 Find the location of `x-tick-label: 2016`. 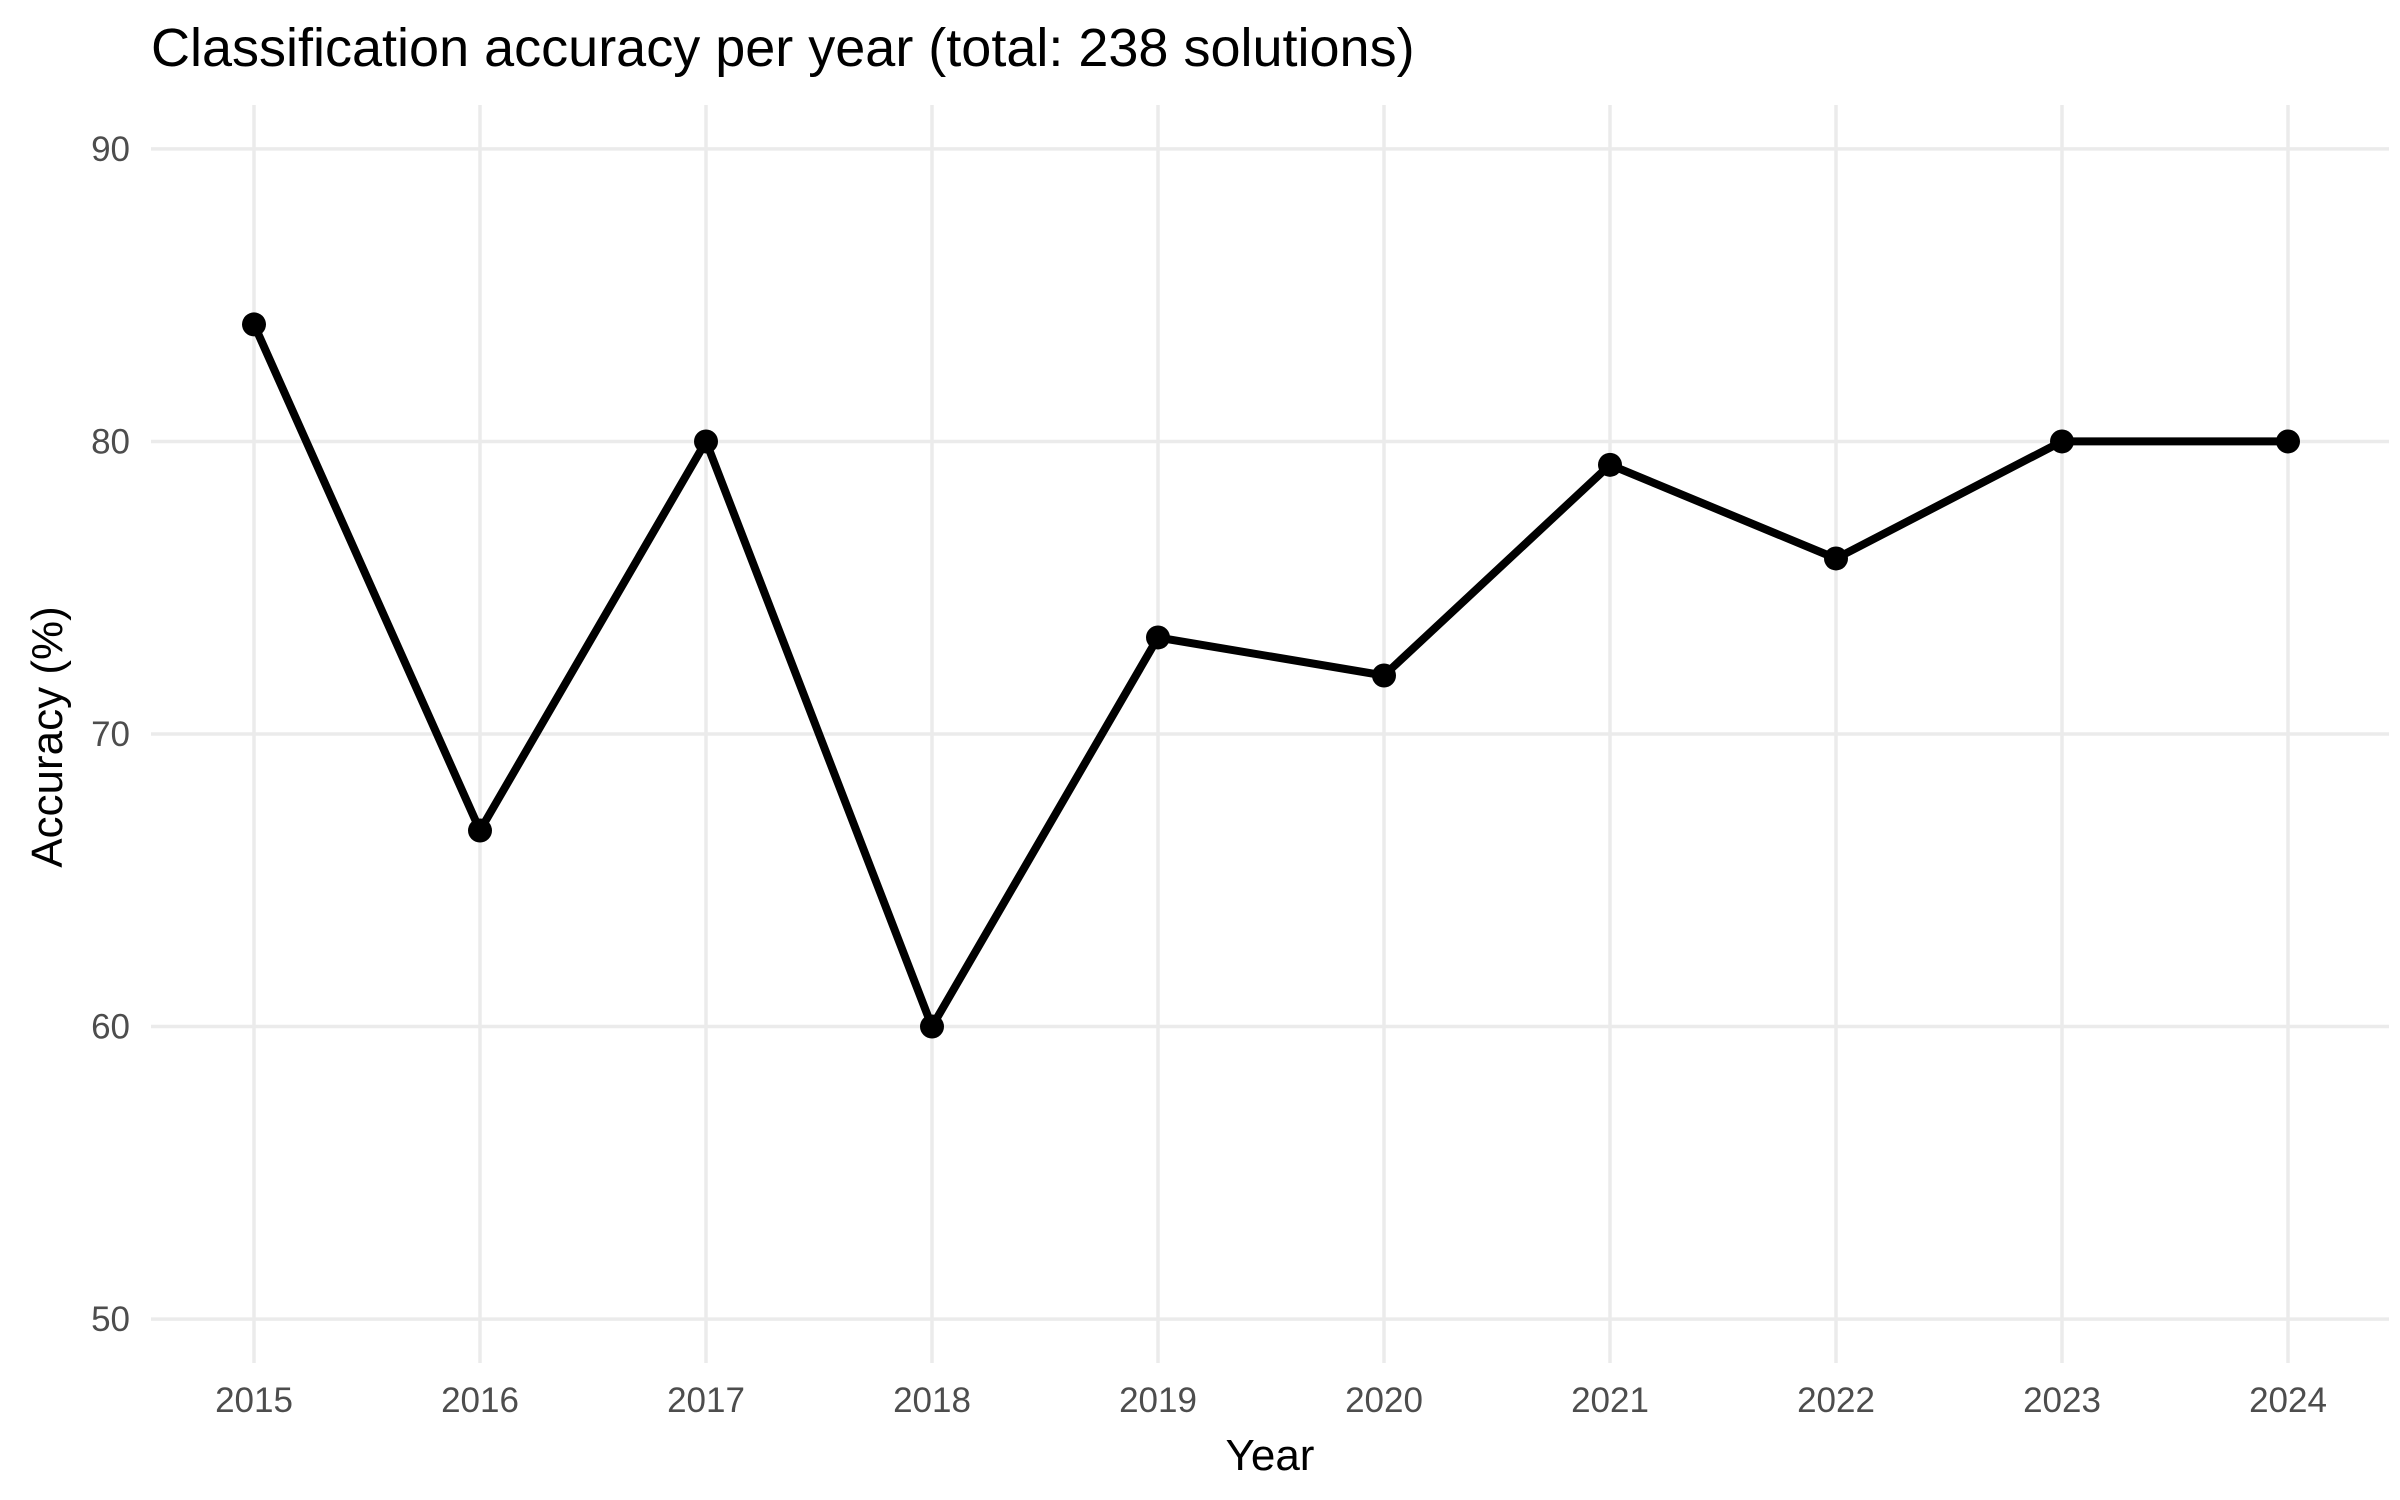

x-tick-label: 2016 is located at coordinates (480, 1400).